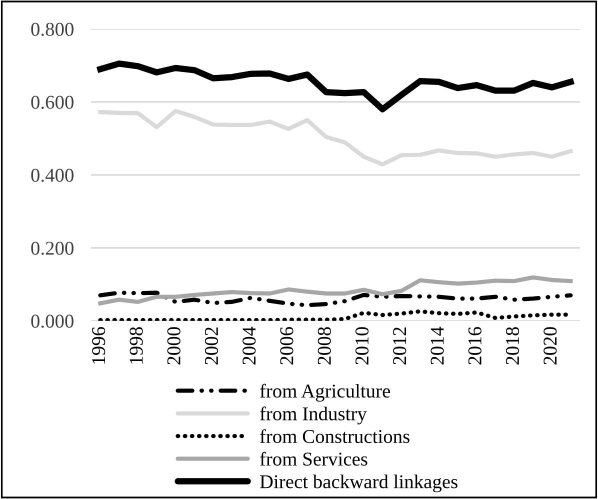  What do you see at coordinates (52, 102) in the screenshot?
I see `y-tick-label: 0.600` at bounding box center [52, 102].